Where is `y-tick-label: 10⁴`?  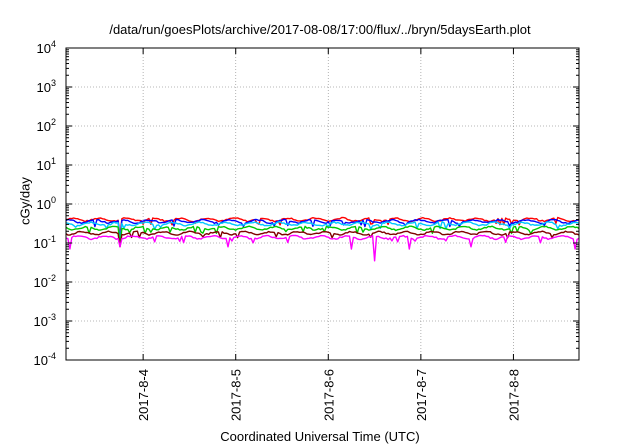 y-tick-label: 10⁴ is located at coordinates (46, 47).